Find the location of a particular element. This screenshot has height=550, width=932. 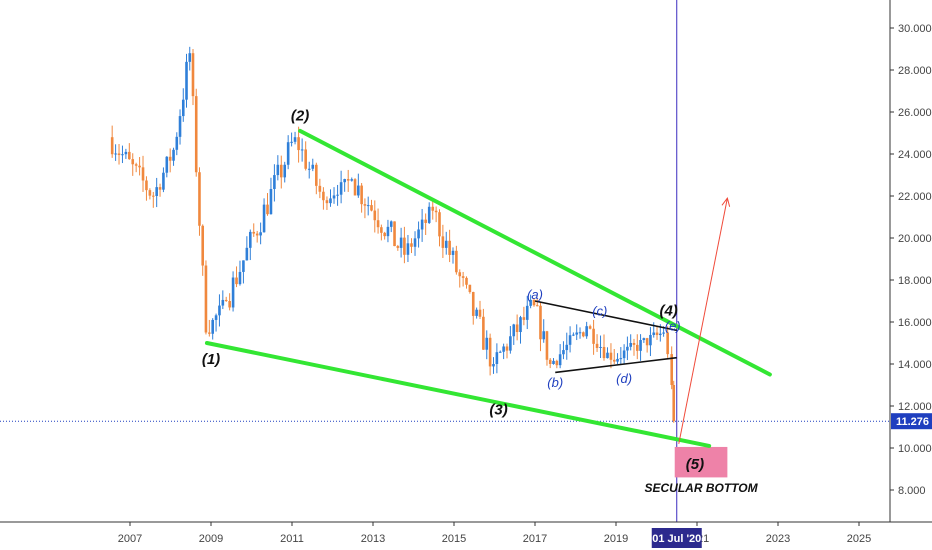

sub-wave-label: (c) is located at coordinates (599, 311).